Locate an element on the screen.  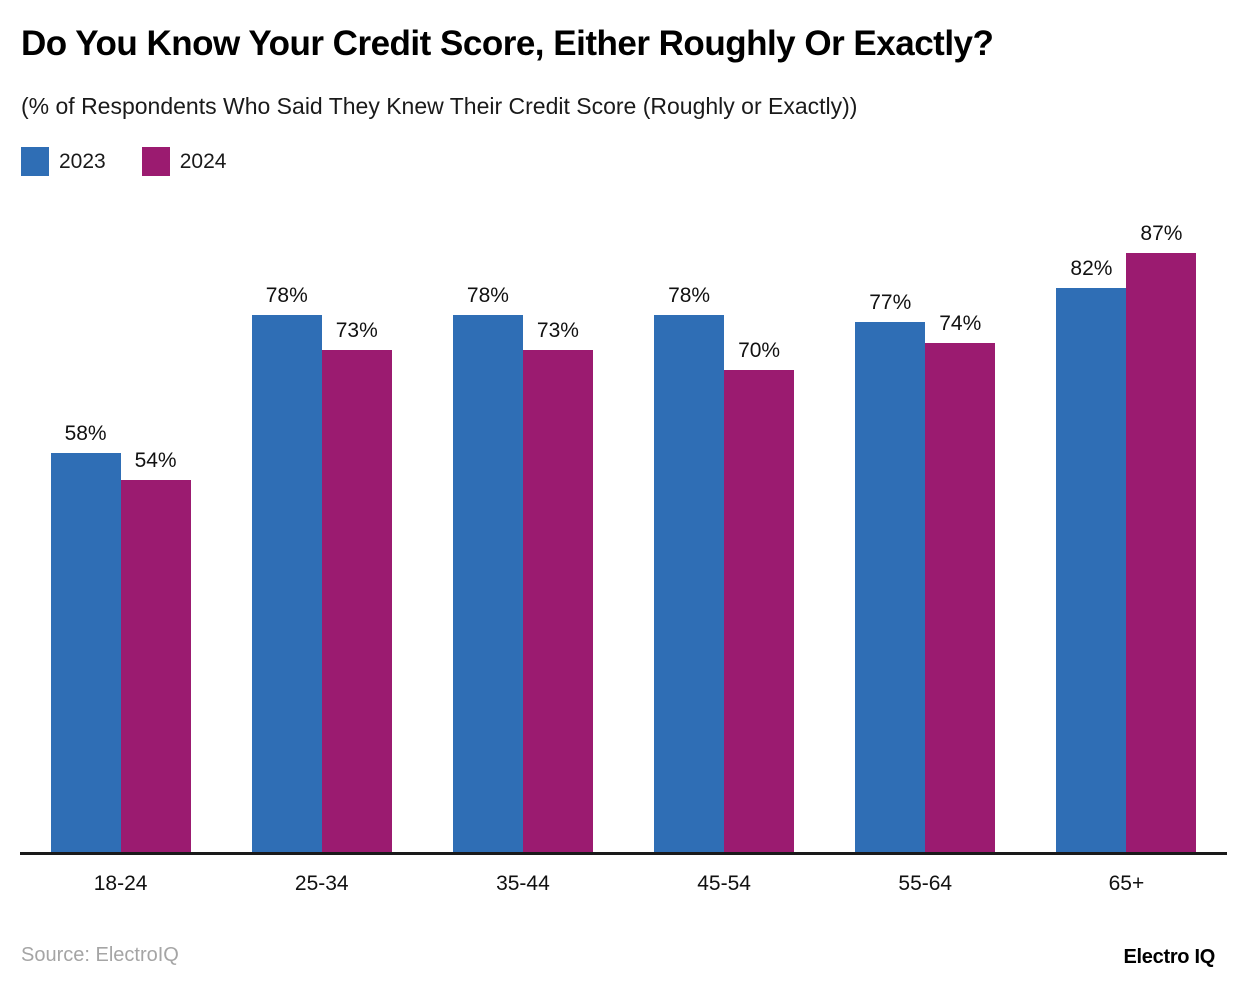
bar-2023-18-24: 58% is located at coordinates (85, 637).